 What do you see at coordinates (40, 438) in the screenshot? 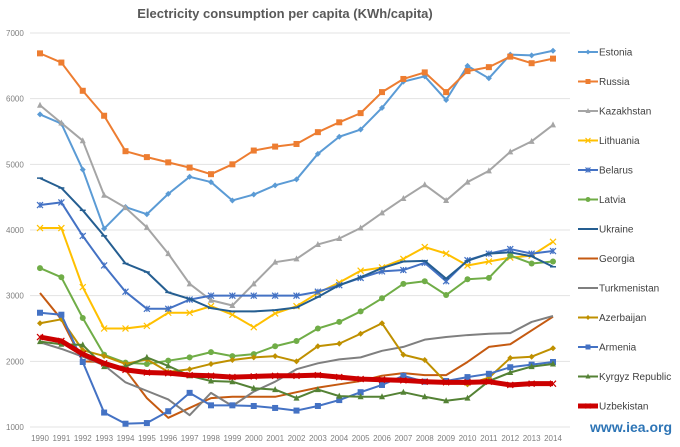
I see `x-tick-label: 1990` at bounding box center [40, 438].